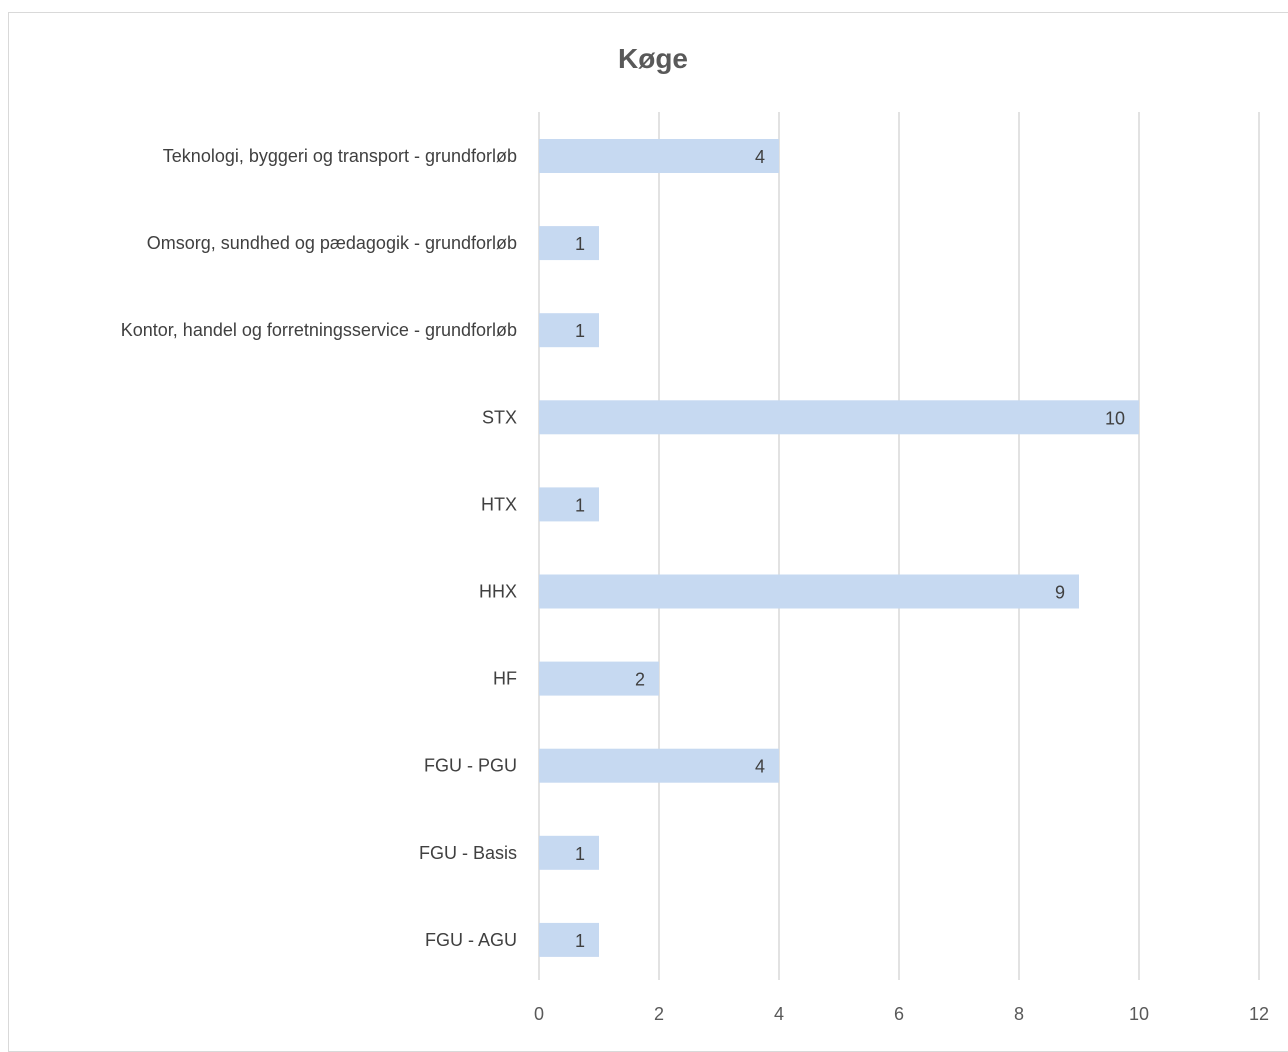 The height and width of the screenshot is (1052, 1288). Describe the element at coordinates (1019, 1014) in the screenshot. I see `x-tick-label: 8` at that location.